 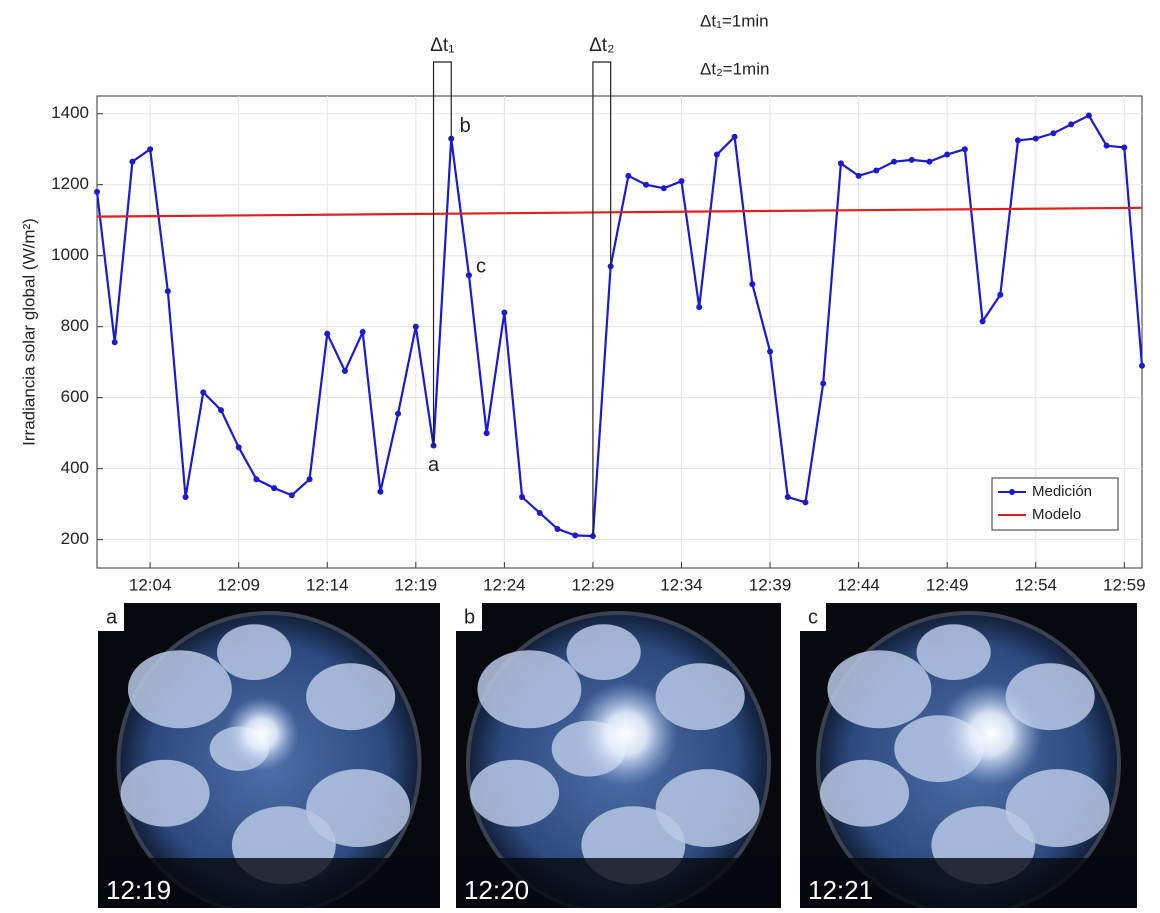 I want to click on legend-label: Medición, so click(x=1062, y=491).